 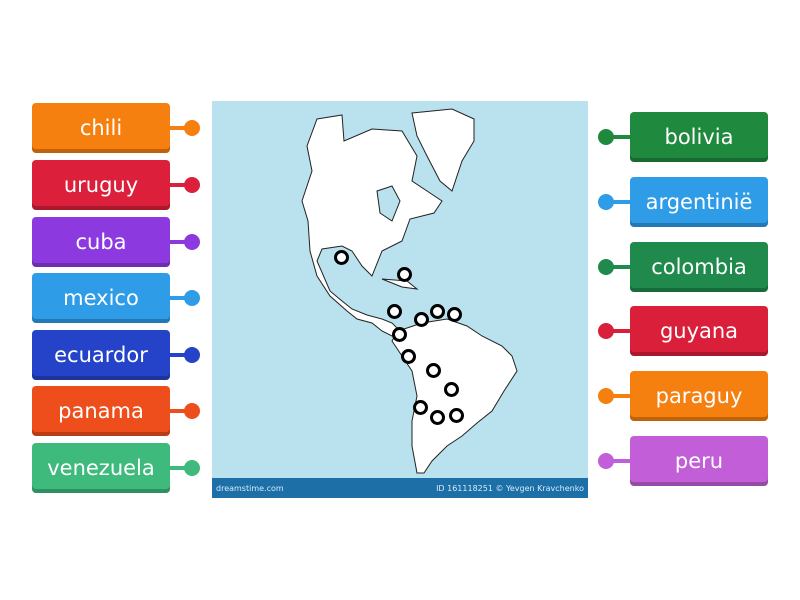 I want to click on label-peru: peru, so click(x=699, y=461).